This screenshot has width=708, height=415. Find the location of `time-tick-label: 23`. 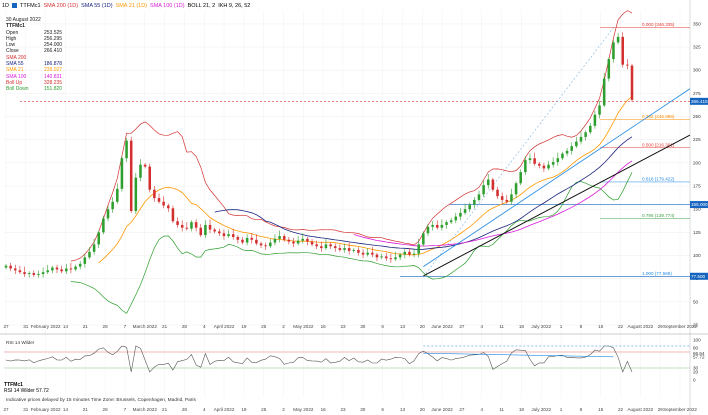

time-tick-label: 23 is located at coordinates (343, 409).